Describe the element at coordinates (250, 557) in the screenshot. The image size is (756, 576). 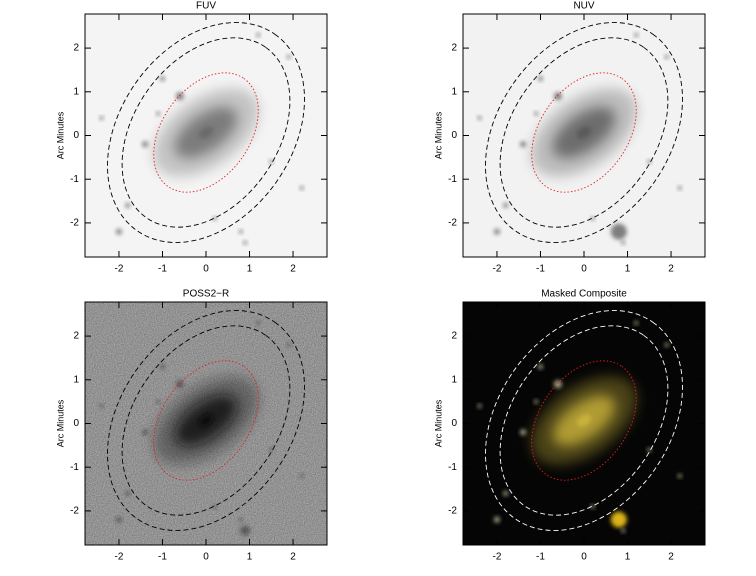
I see `x-tick-label: 1` at that location.